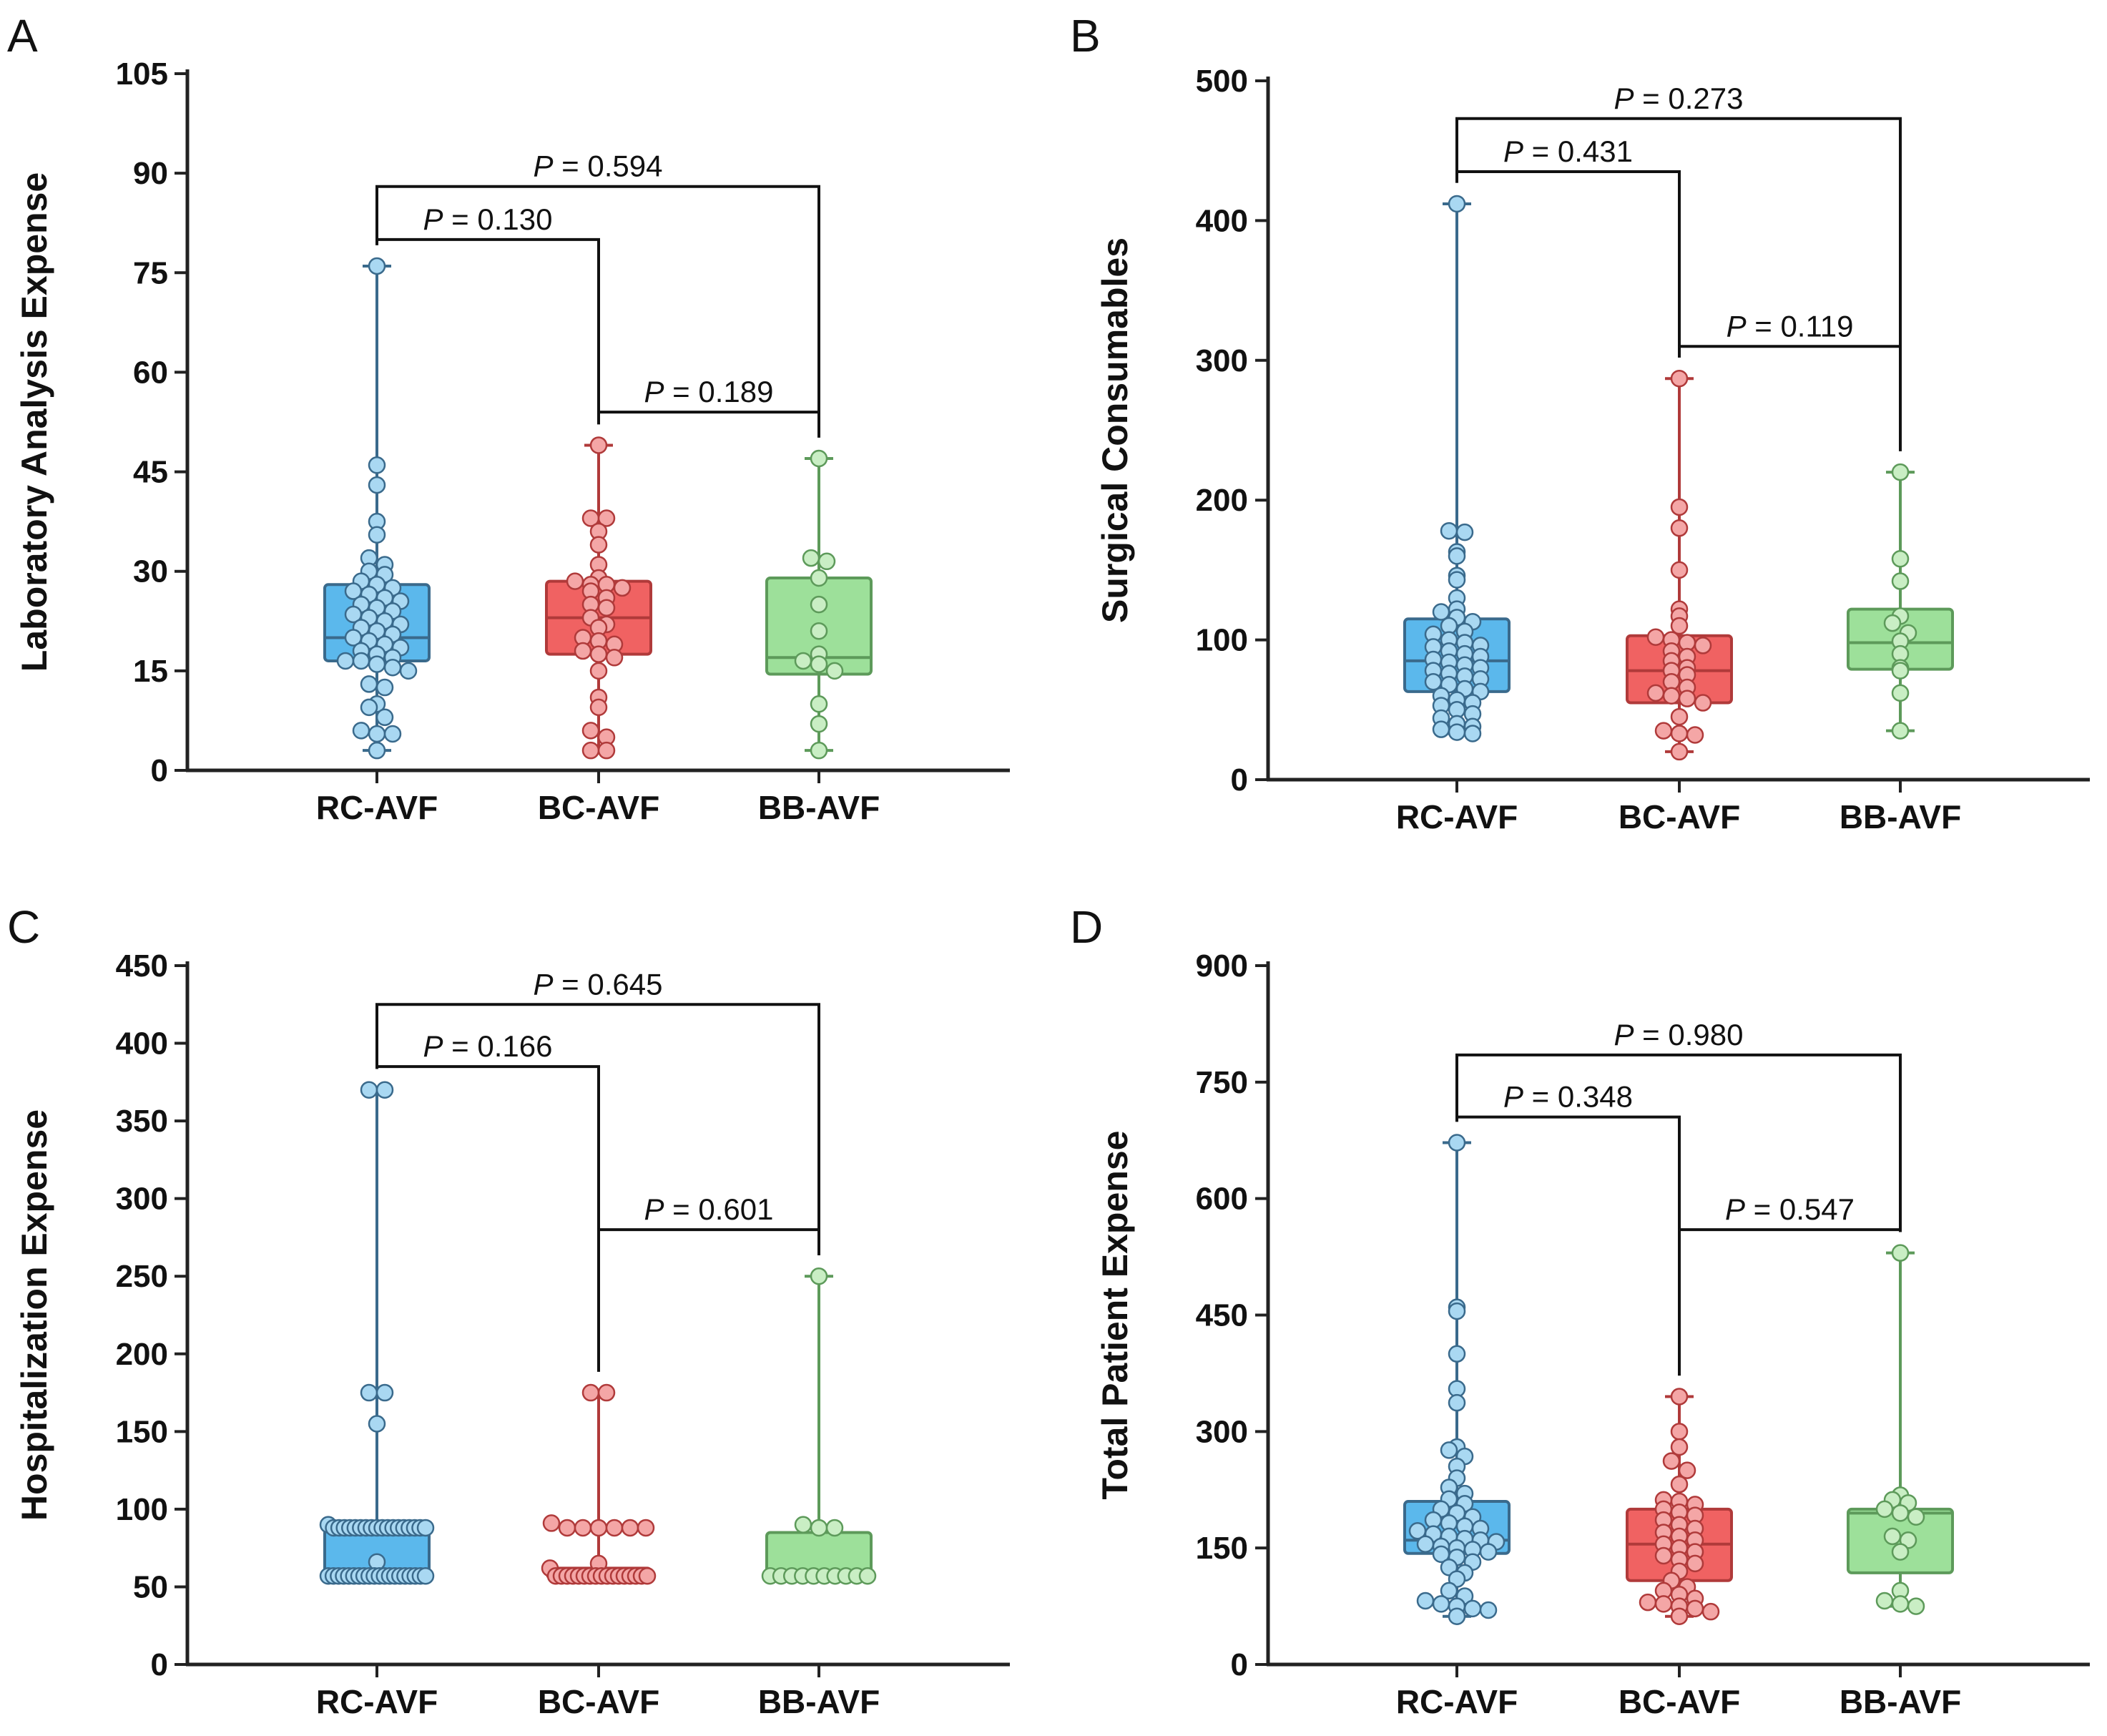 The height and width of the screenshot is (1736, 2107). What do you see at coordinates (487, 313) in the screenshot?
I see `significance-bracket: P = 0.130` at bounding box center [487, 313].